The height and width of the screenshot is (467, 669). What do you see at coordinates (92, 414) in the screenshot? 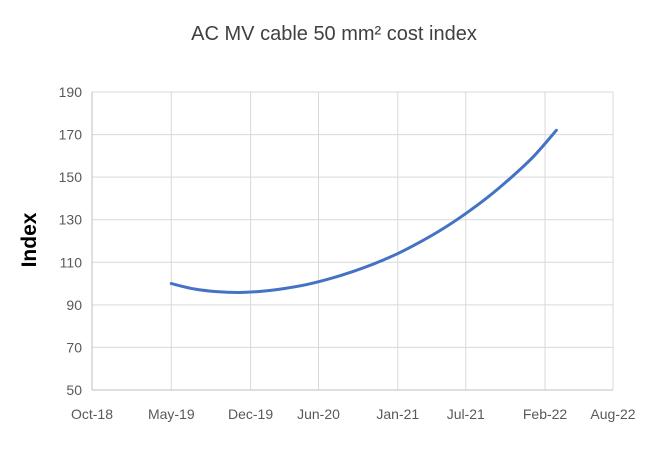
I see `x-tick-label: Oct-18` at bounding box center [92, 414].